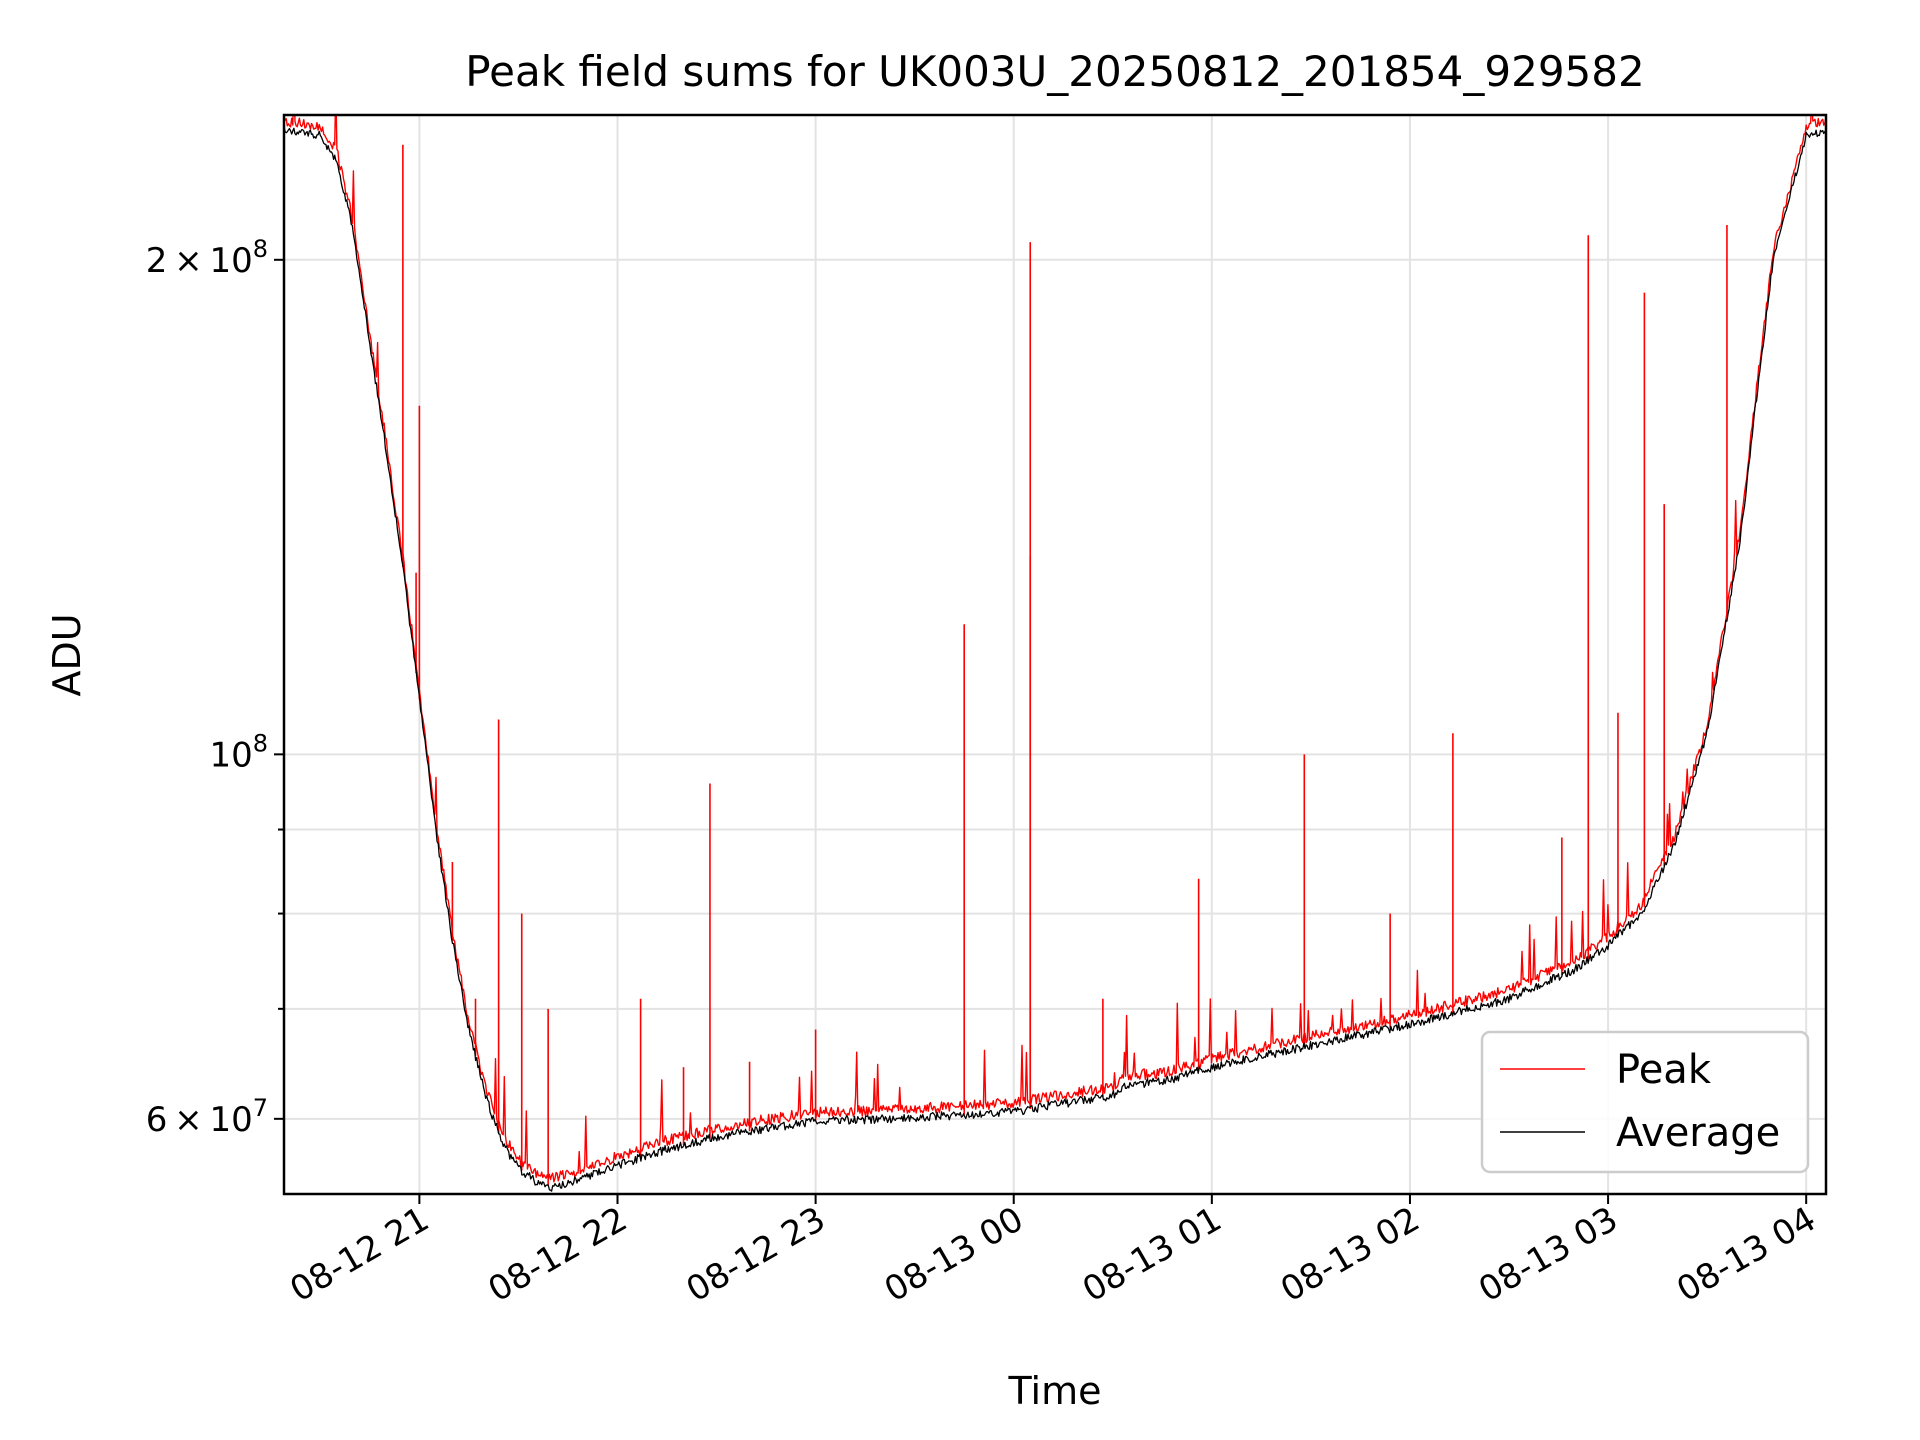 The height and width of the screenshot is (1440, 1920). What do you see at coordinates (67, 654) in the screenshot?
I see `y-axis-label: ADU` at bounding box center [67, 654].